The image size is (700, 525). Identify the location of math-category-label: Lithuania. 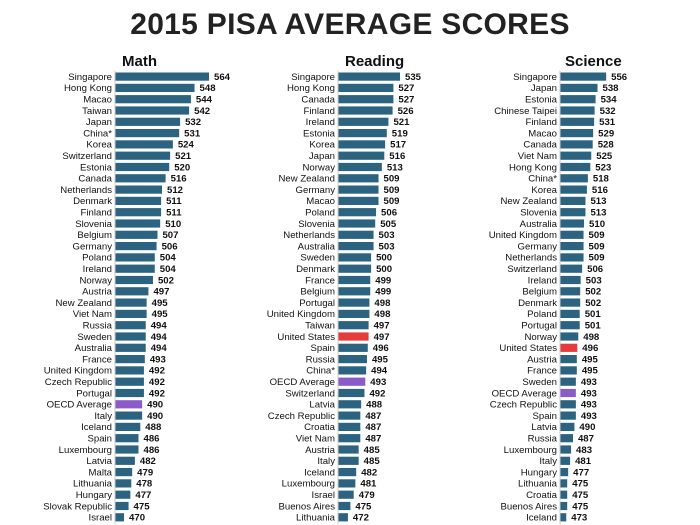
(93, 484).